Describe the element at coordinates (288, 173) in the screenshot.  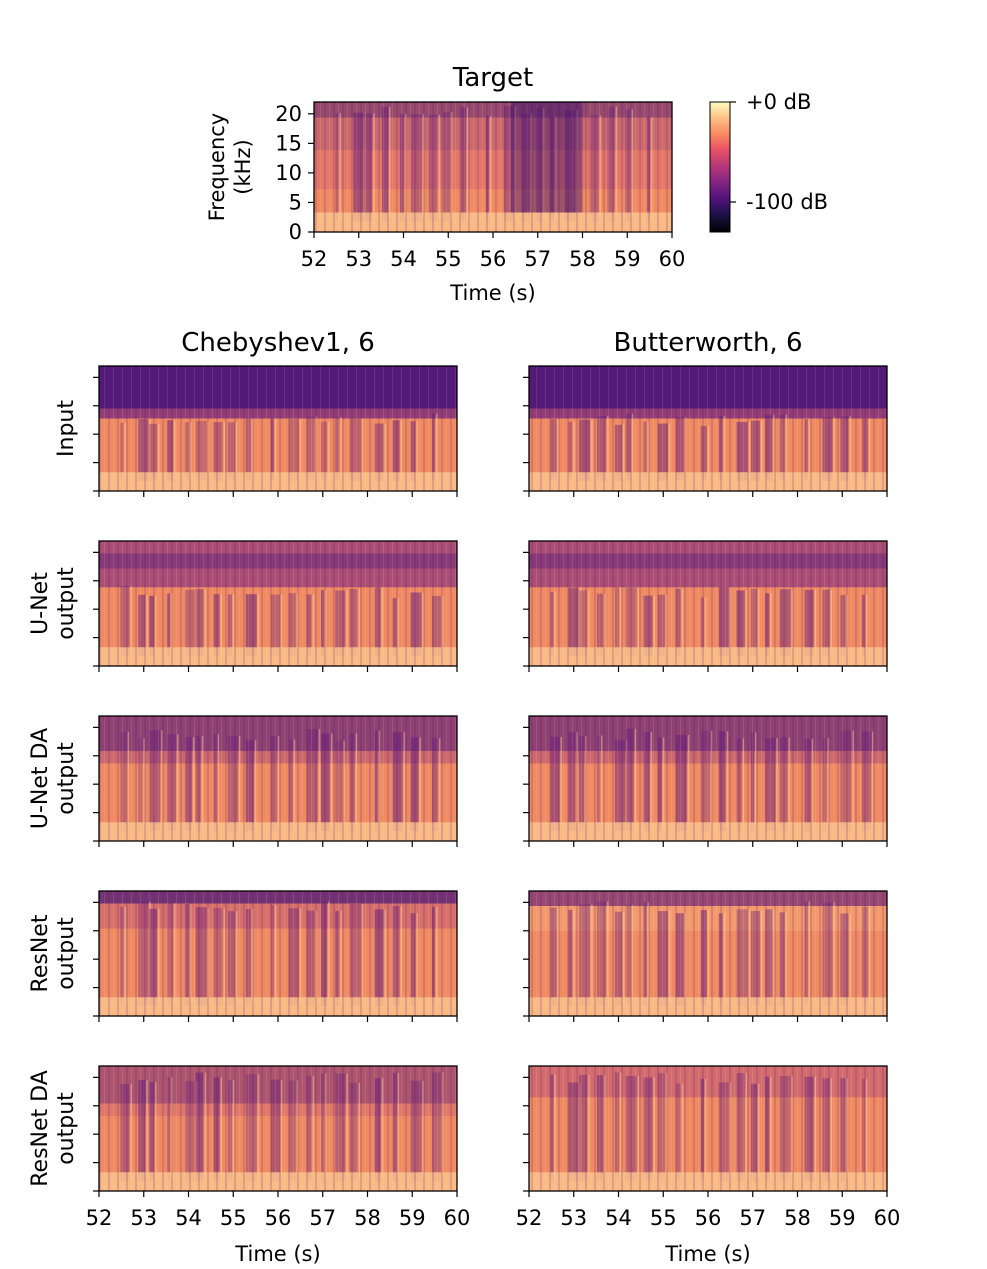
I see `target-ytick-label: 10` at that location.